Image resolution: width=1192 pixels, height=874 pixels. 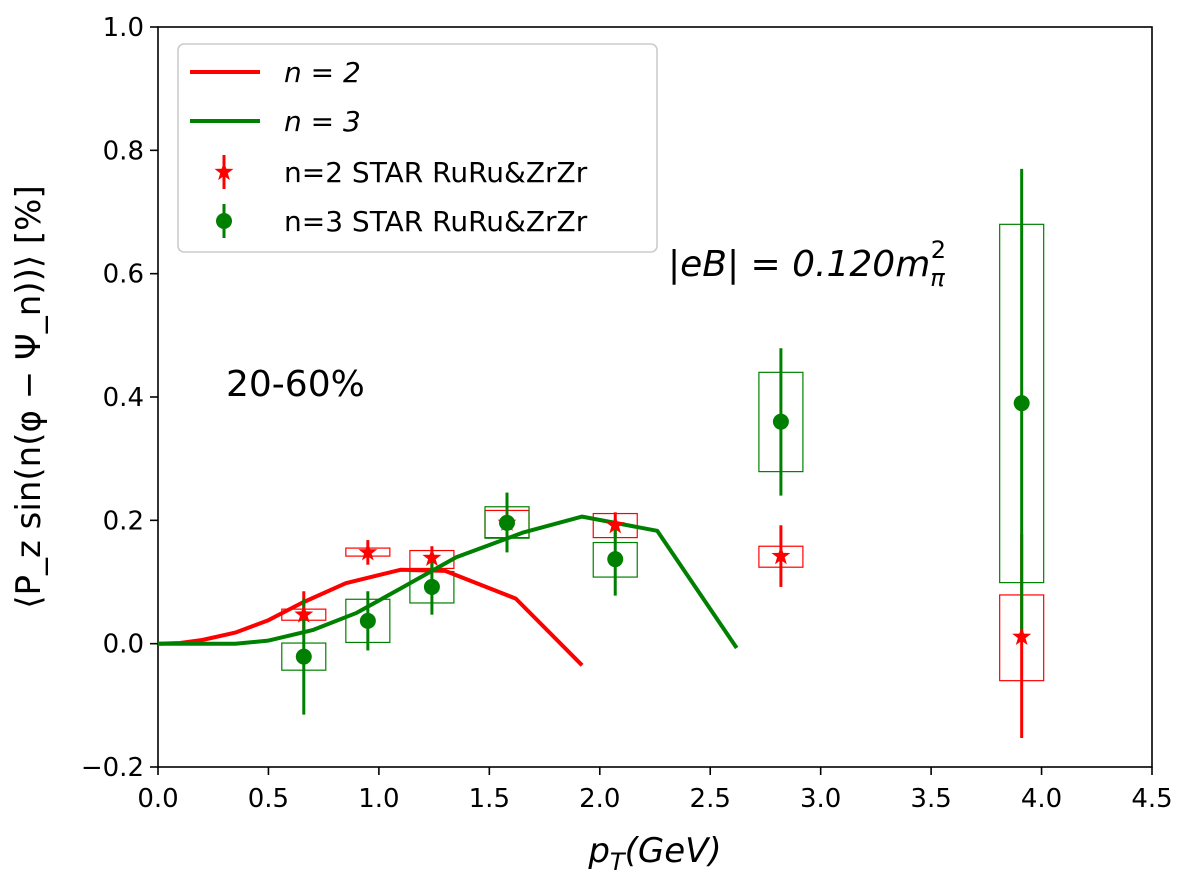 What do you see at coordinates (489, 799) in the screenshot?
I see `x-tick-label: 1.5` at bounding box center [489, 799].